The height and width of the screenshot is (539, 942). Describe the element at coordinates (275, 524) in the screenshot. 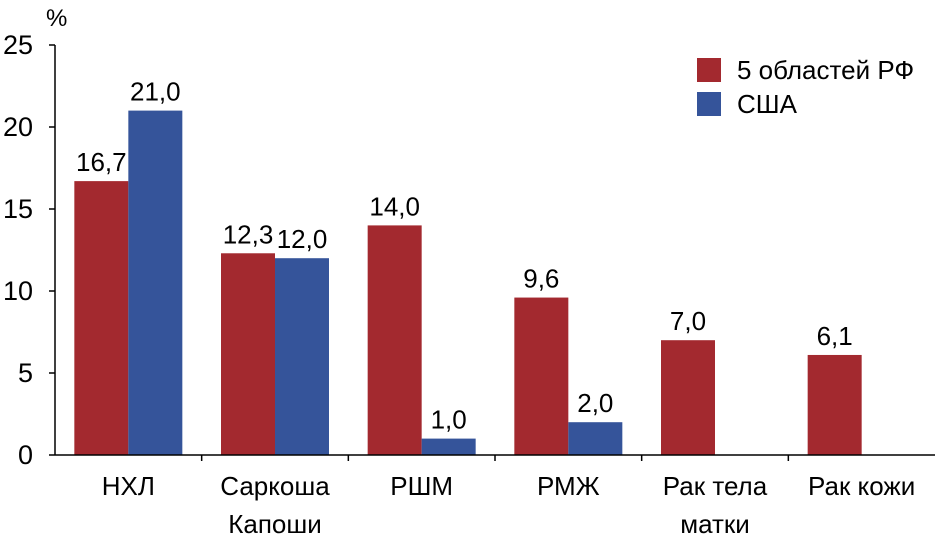

I see `x-category-label: Капоши` at that location.